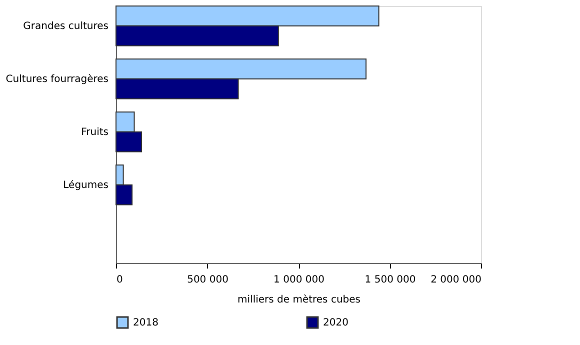 The image size is (580, 345). I want to click on y-tick-label: Grandes cultures, so click(65, 26).